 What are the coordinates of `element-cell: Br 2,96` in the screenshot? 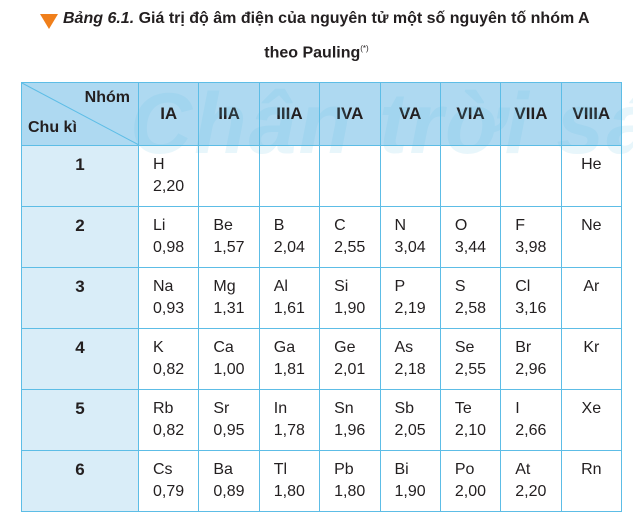 It's located at (531, 359).